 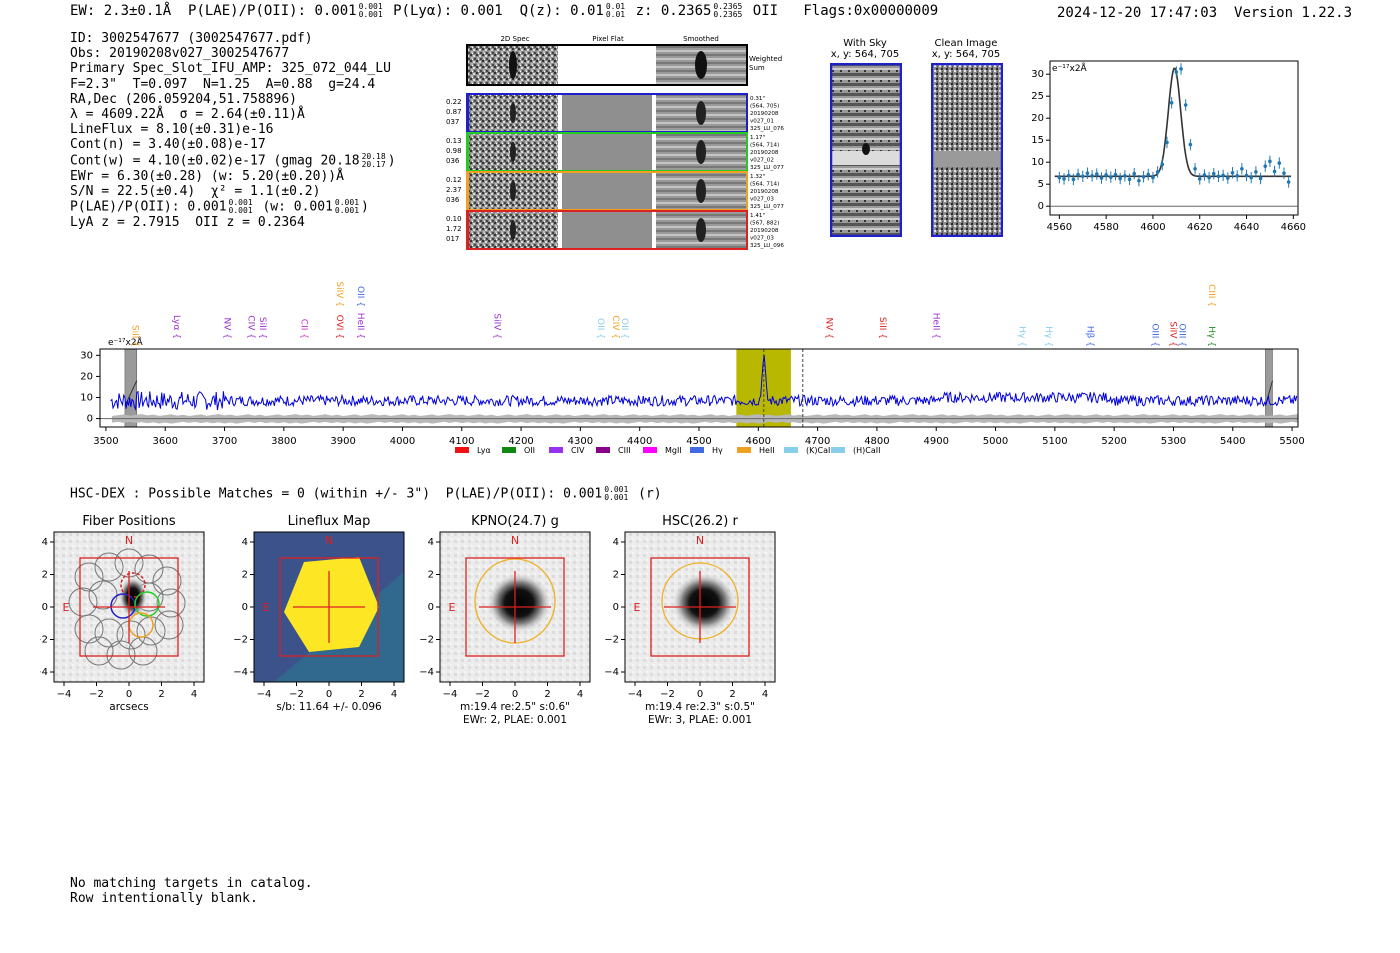 What do you see at coordinates (165, 441) in the screenshot?
I see `spec-xtick: 3600` at bounding box center [165, 441].